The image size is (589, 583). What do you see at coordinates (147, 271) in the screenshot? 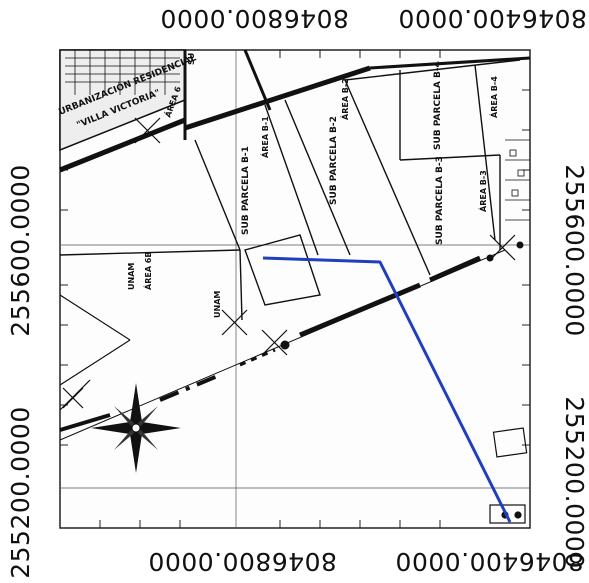
I see `label-area-6b: ÁREA 6B` at bounding box center [147, 271].